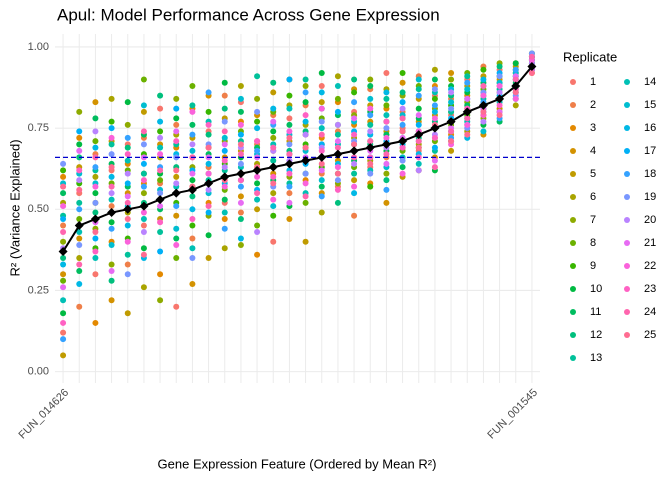 The height and width of the screenshot is (480, 672). I want to click on legend-label: 15, so click(650, 105).